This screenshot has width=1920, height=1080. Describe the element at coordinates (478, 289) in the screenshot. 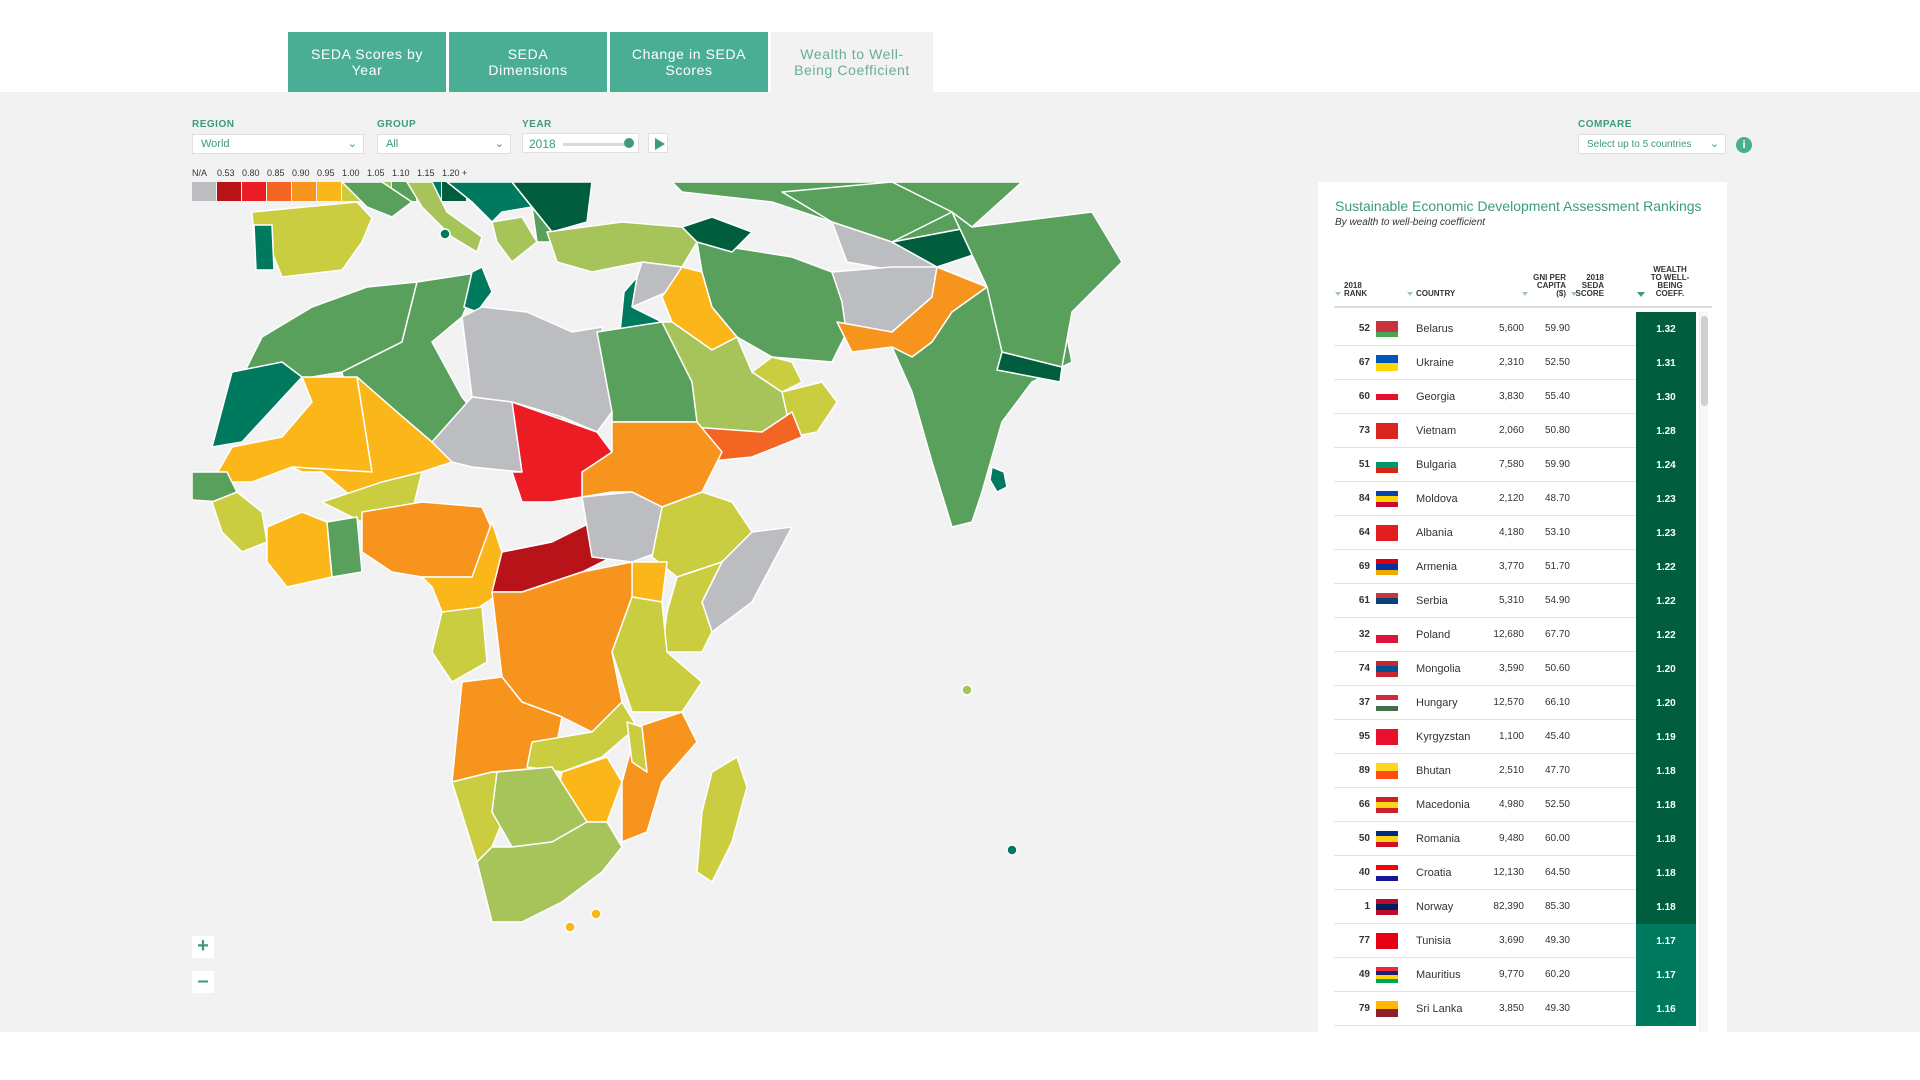

I see `country-region-tunisia` at that location.